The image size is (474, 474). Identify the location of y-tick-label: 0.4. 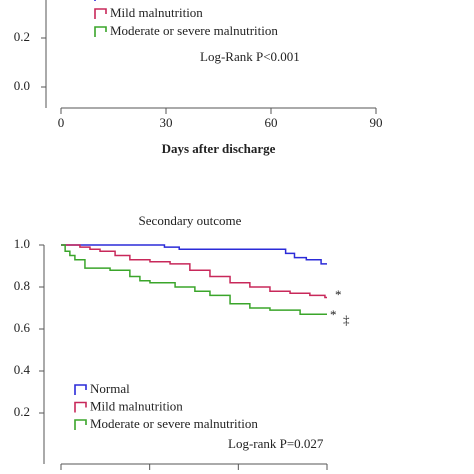
(22, 369).